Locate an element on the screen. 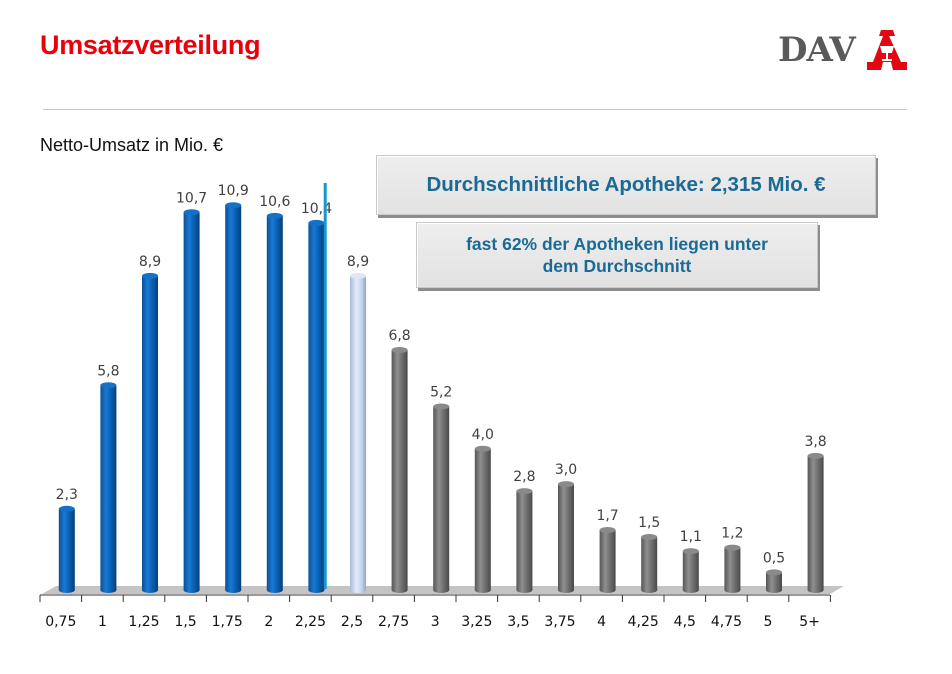 The image size is (952, 674). bar-value-label: 1,7 is located at coordinates (607, 516).